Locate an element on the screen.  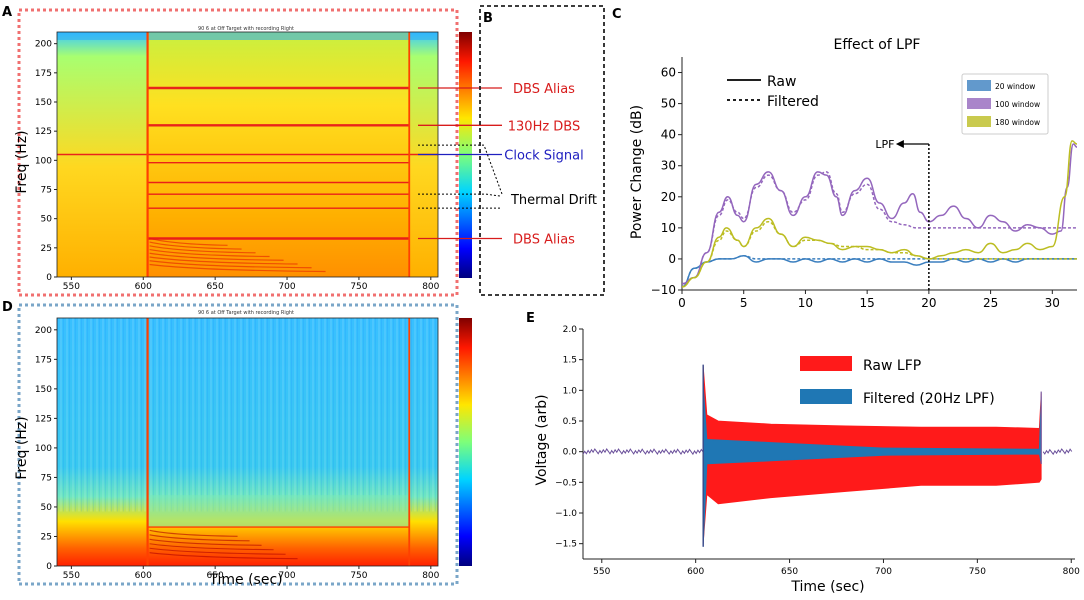
x-tick-label: 20 is located at coordinates (928, 303).